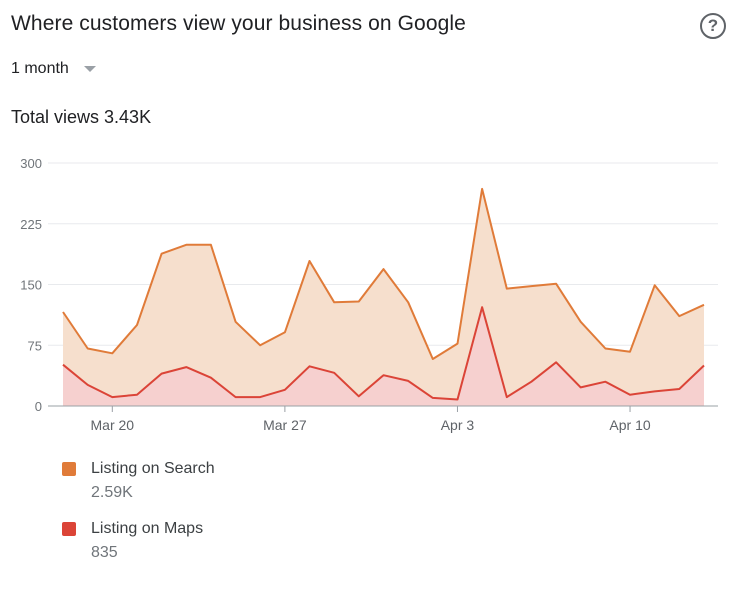 The image size is (750, 597). What do you see at coordinates (132, 541) in the screenshot?
I see `legend-maps: Listing on Maps 835` at bounding box center [132, 541].